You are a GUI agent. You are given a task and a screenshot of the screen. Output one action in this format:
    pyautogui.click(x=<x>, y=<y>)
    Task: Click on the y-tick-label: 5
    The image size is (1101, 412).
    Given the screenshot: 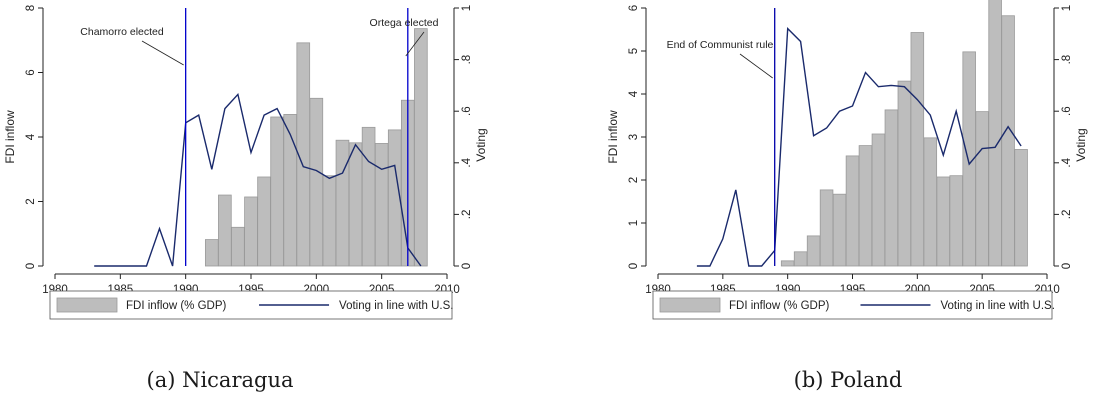 What is the action you would take?
    pyautogui.click(x=634, y=51)
    